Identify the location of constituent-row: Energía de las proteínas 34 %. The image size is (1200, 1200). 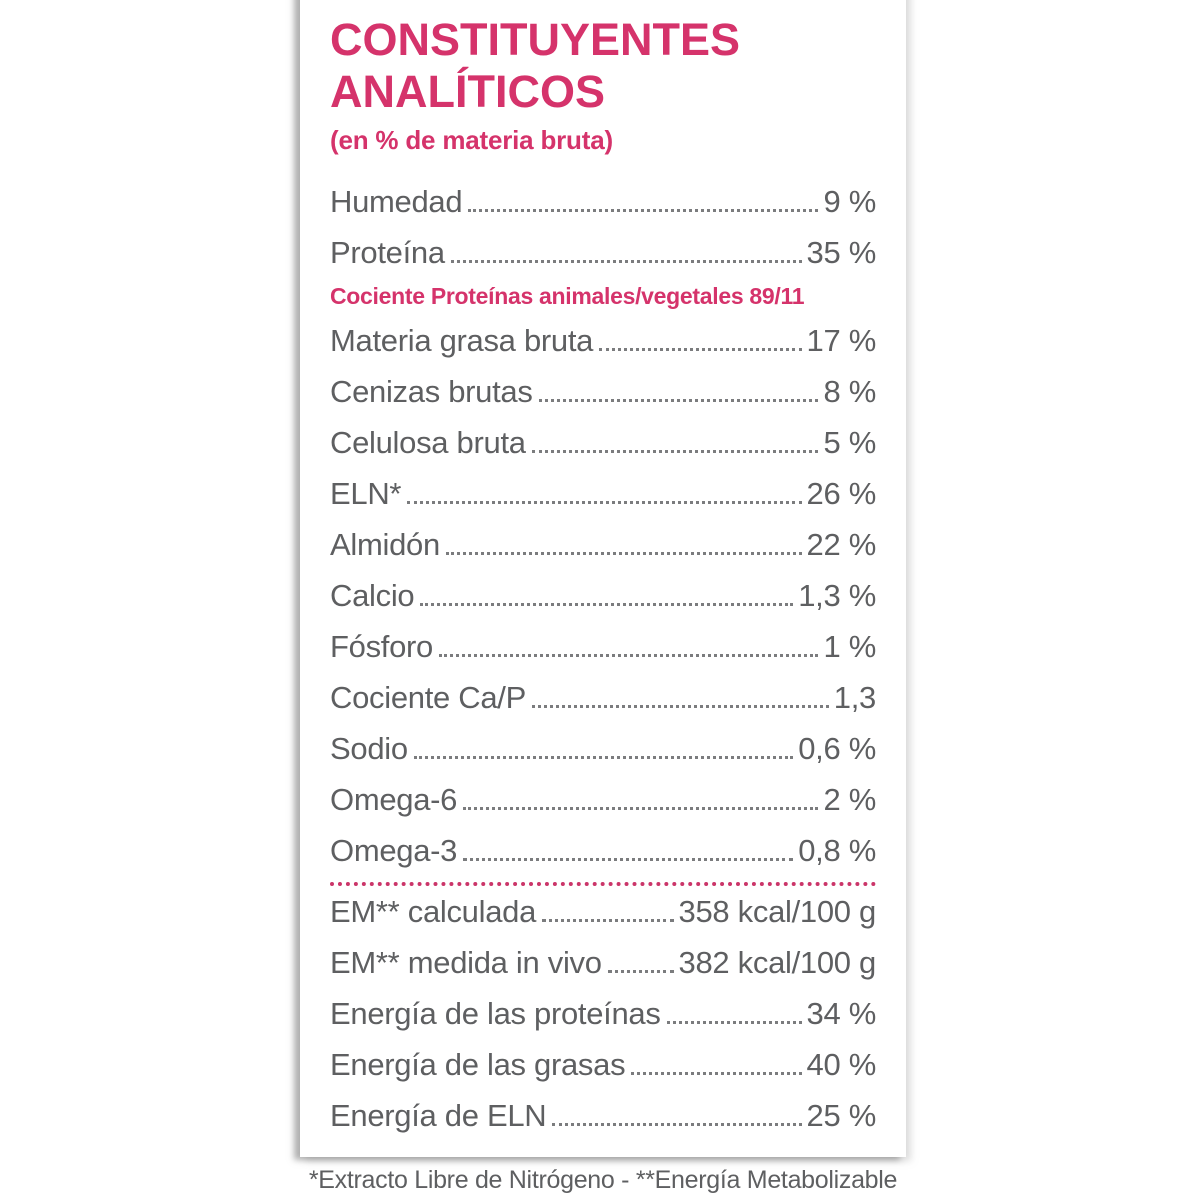
(603, 1013).